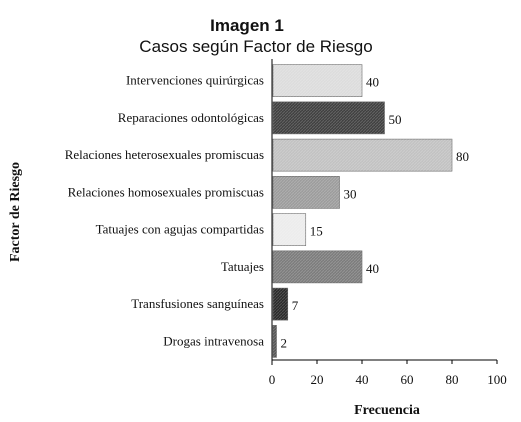 The width and height of the screenshot is (521, 422). I want to click on chart-subtitle: Casos según Factor de Riesgo, so click(255, 46).